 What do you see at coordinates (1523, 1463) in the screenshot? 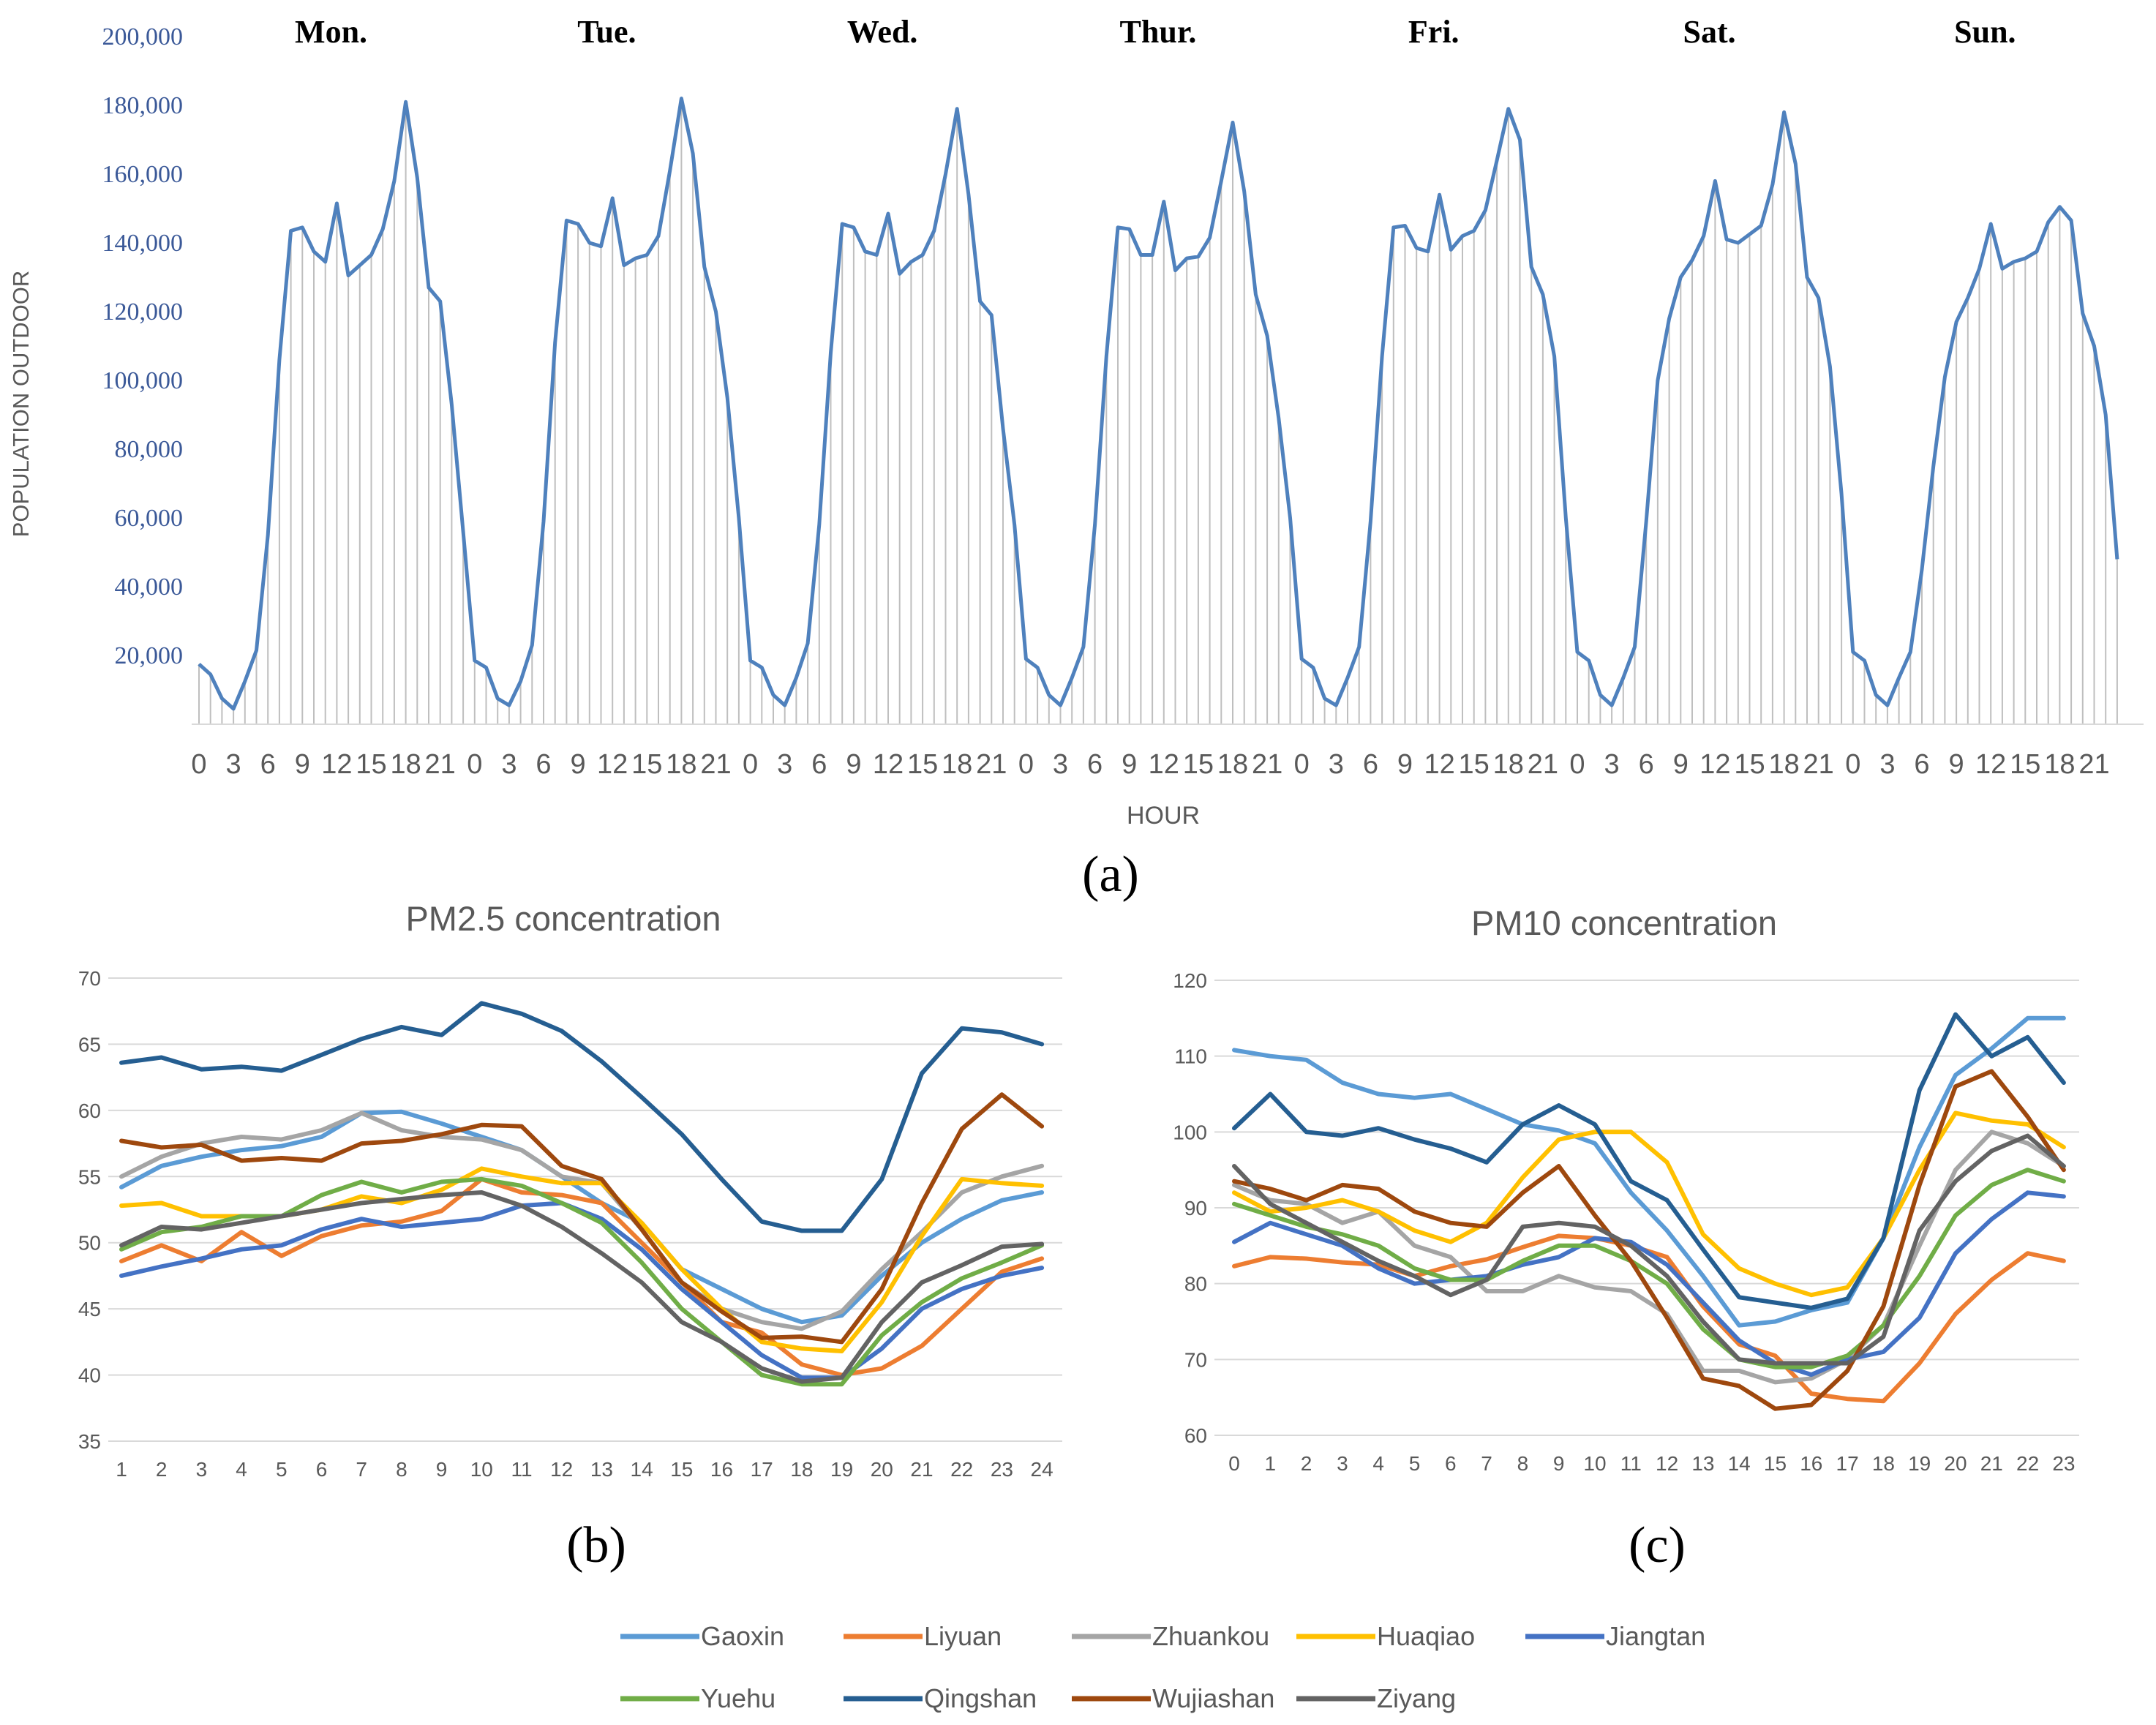
I see `x-tick-label: 8` at bounding box center [1523, 1463].